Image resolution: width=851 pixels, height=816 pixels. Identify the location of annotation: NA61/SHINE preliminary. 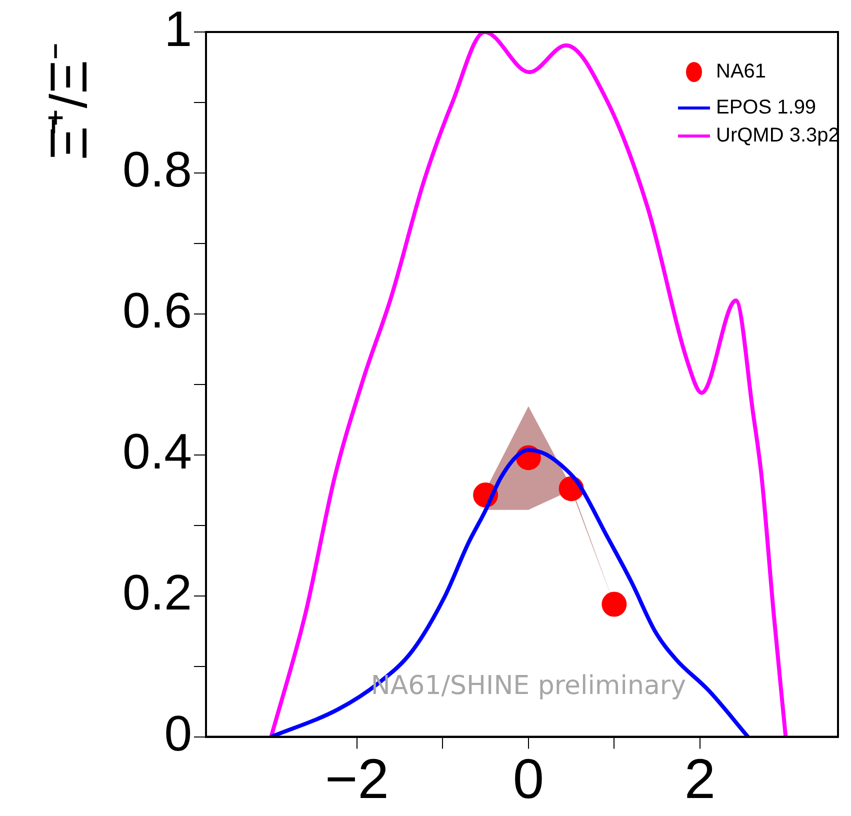
(528, 686).